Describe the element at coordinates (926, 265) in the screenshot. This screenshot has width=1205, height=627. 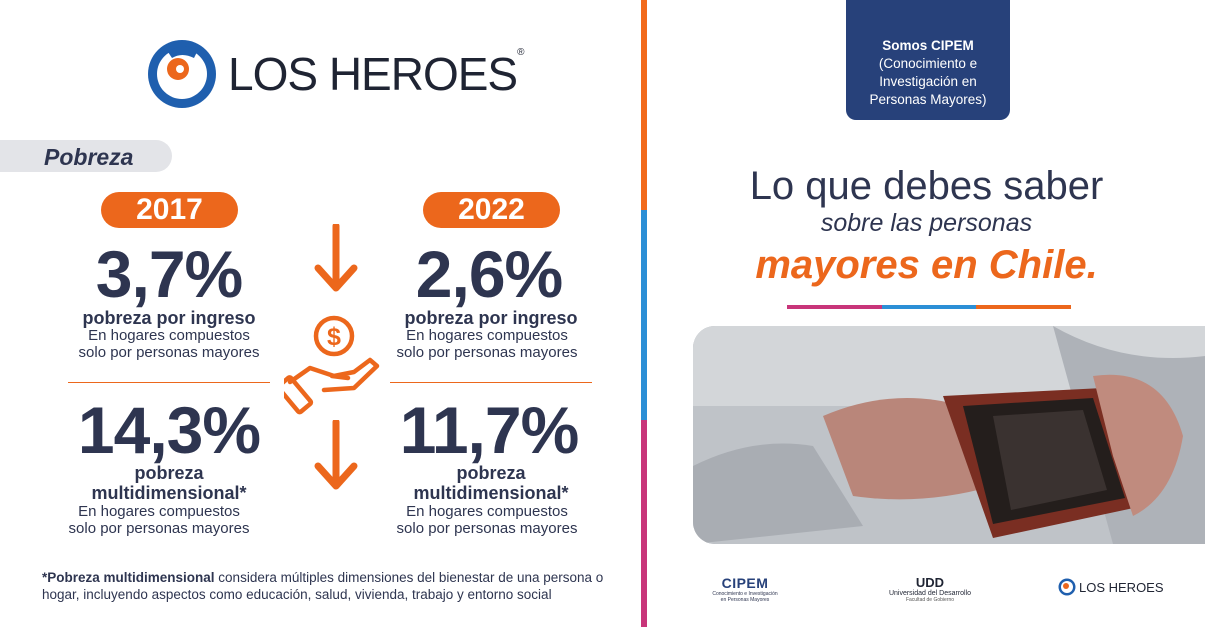
I see `headline-line-3: mayores en Chile.` at that location.